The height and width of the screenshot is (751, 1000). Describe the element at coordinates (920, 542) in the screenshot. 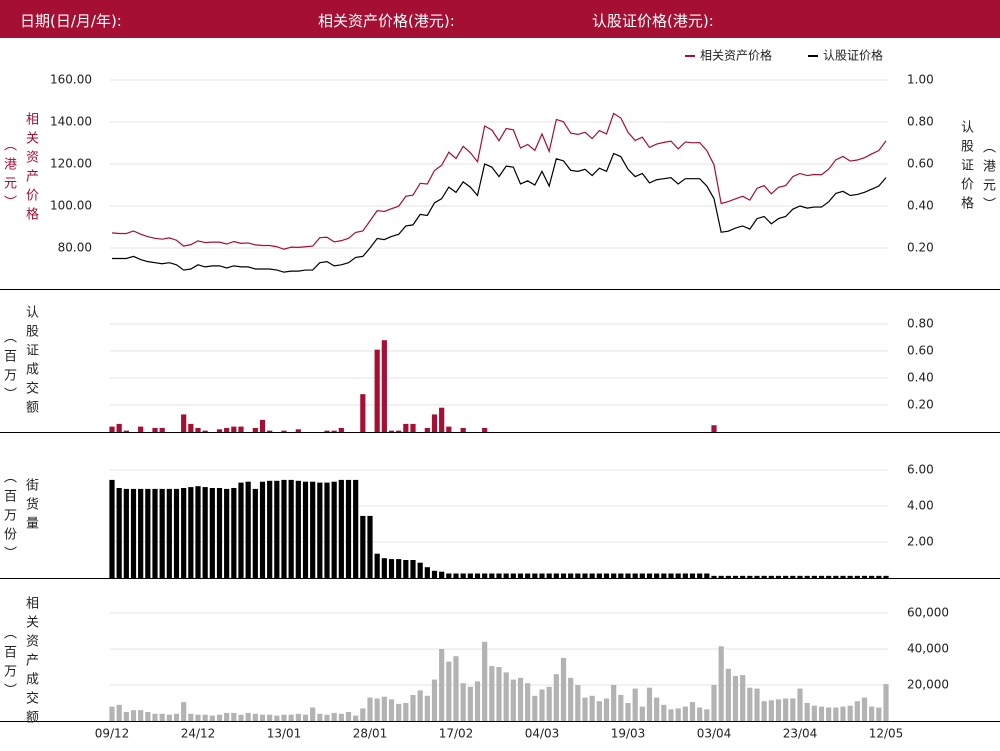

I see `tick-label: 2.00` at that location.